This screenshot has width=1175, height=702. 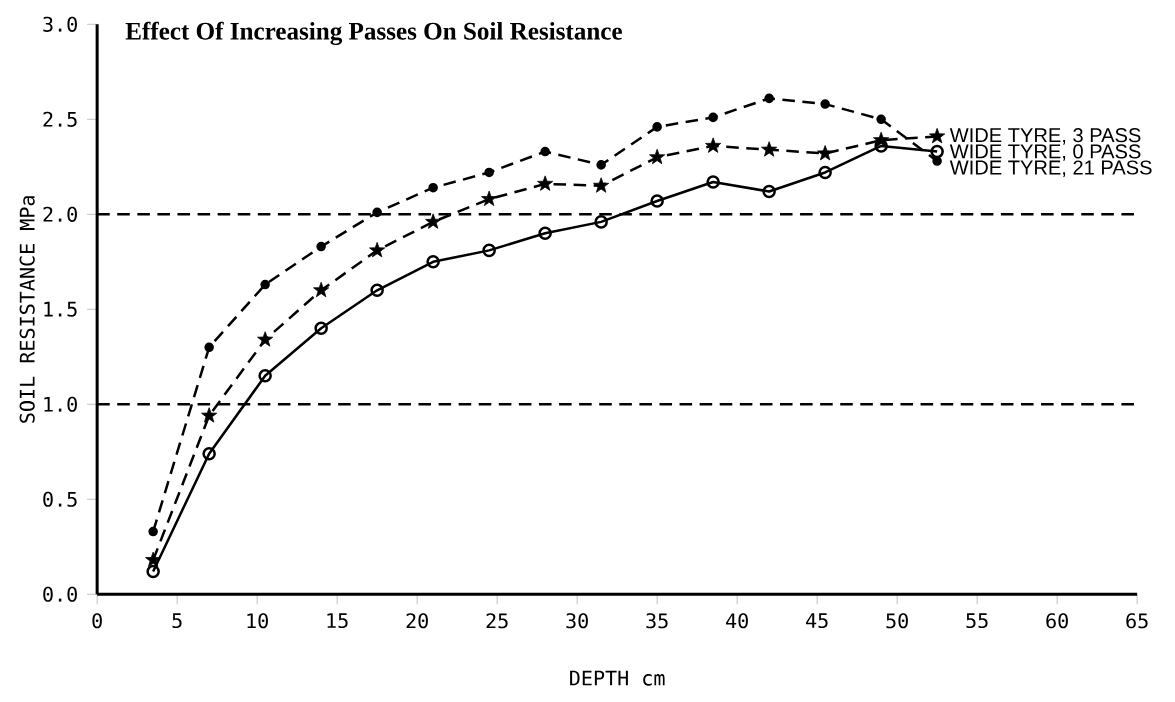 I want to click on x-tick-label: 55, so click(x=977, y=621).